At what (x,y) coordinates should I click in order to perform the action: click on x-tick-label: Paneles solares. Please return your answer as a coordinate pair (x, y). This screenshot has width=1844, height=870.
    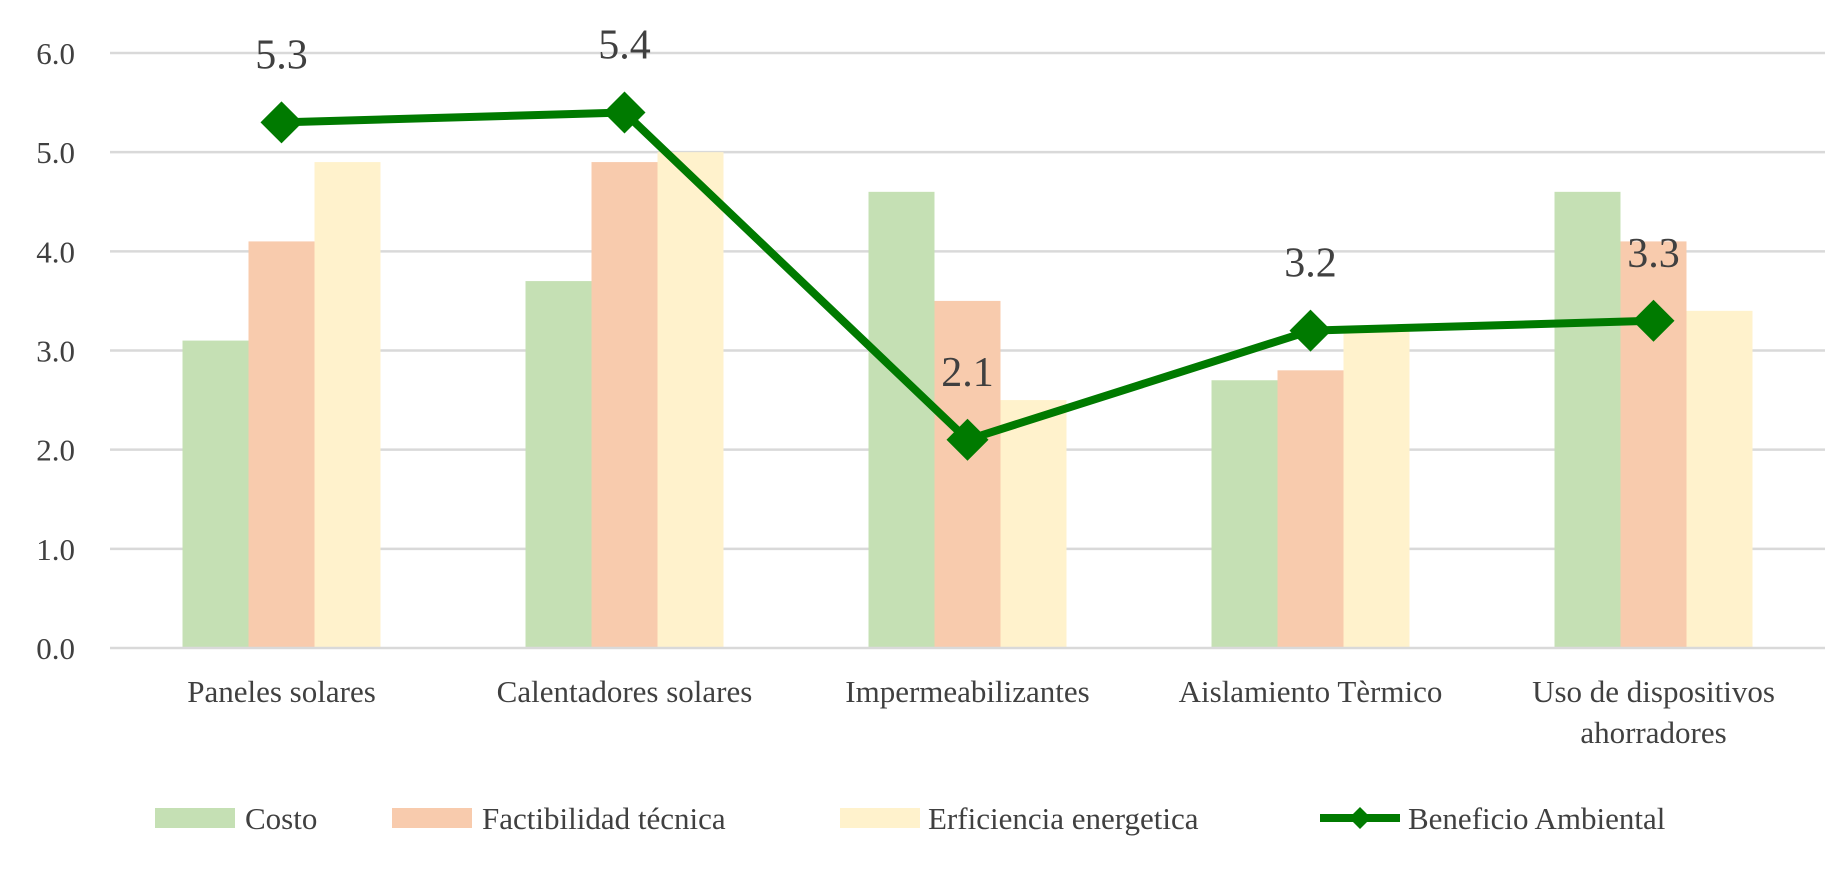
    Looking at the image, I should click on (281, 691).